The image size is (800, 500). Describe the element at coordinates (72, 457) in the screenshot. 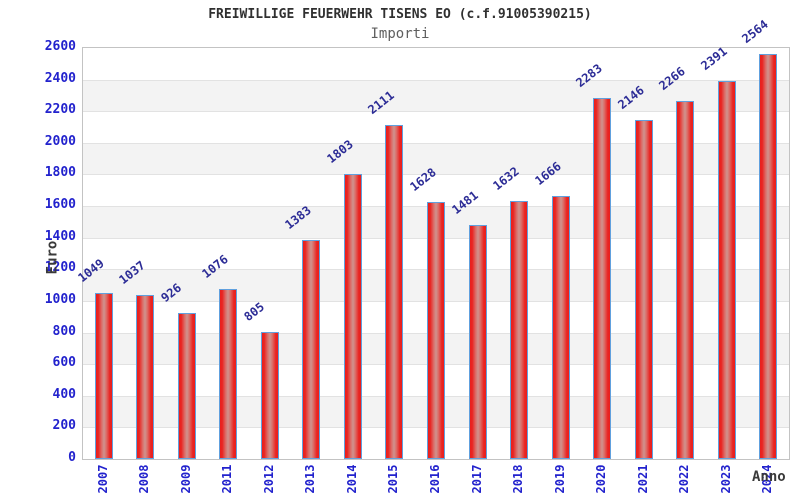

I see `y-tick-label: 0` at that location.